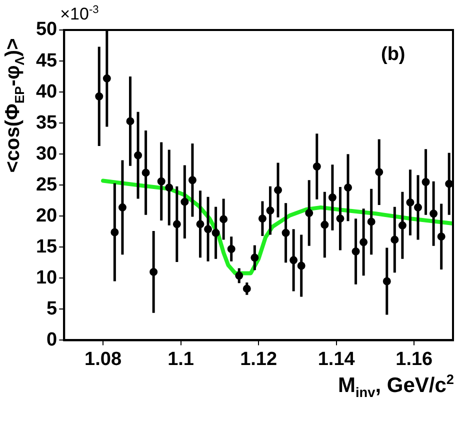 The height and width of the screenshot is (424, 458). What do you see at coordinates (47, 277) in the screenshot?
I see `y-tick-label: 10` at bounding box center [47, 277].